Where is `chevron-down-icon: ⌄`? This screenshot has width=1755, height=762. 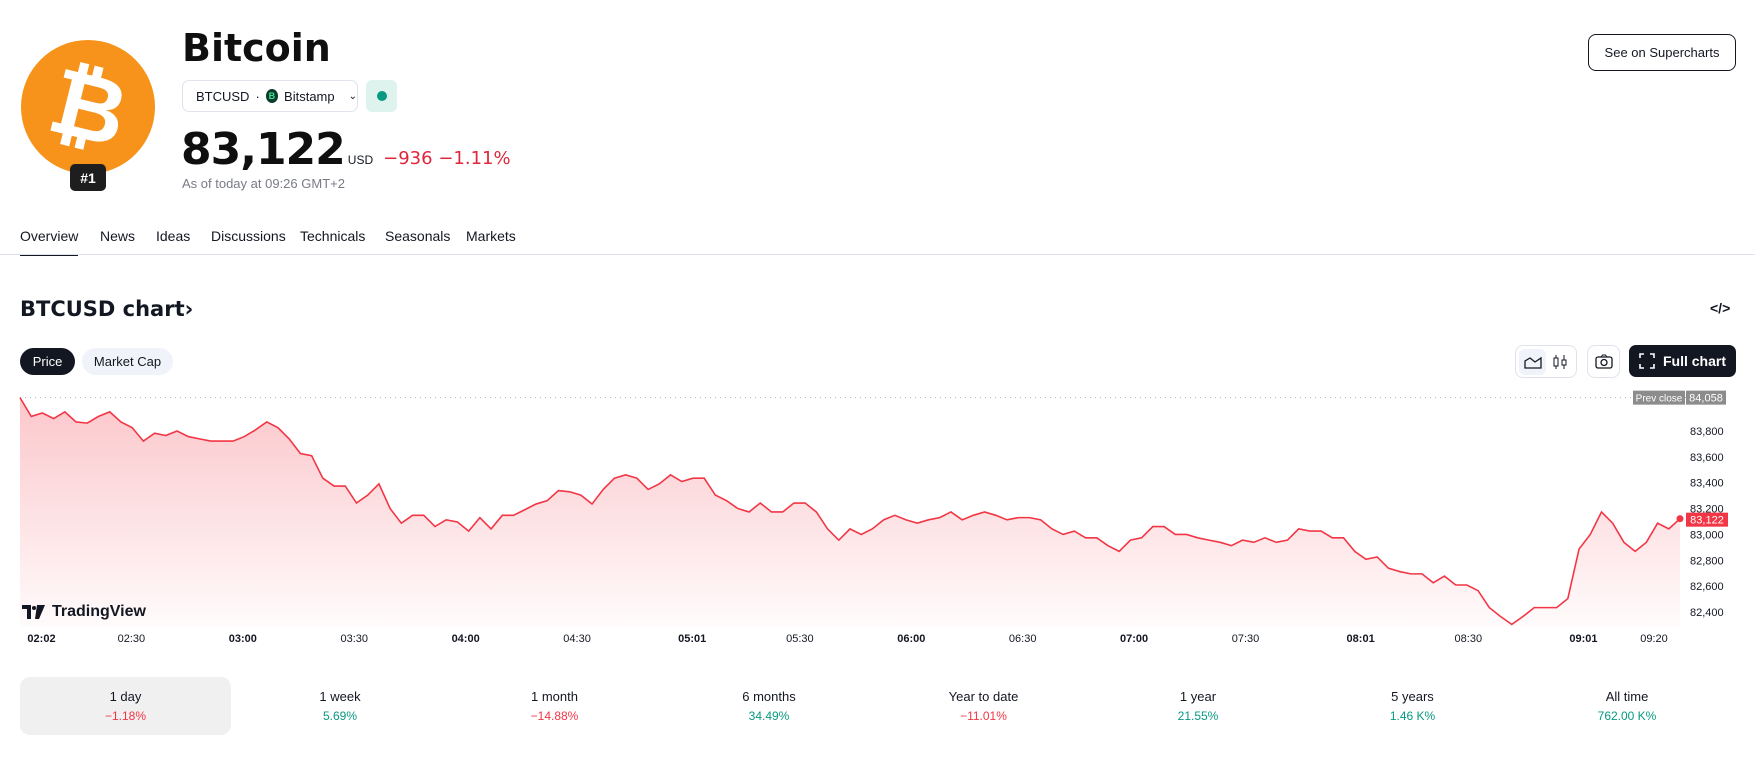
chevron-down-icon: ⌄ is located at coordinates (352, 96).